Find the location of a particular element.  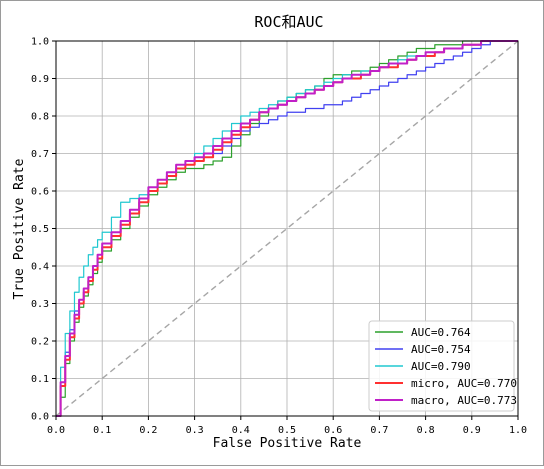

y-tick-label-6: 0.6 is located at coordinates (40, 192).